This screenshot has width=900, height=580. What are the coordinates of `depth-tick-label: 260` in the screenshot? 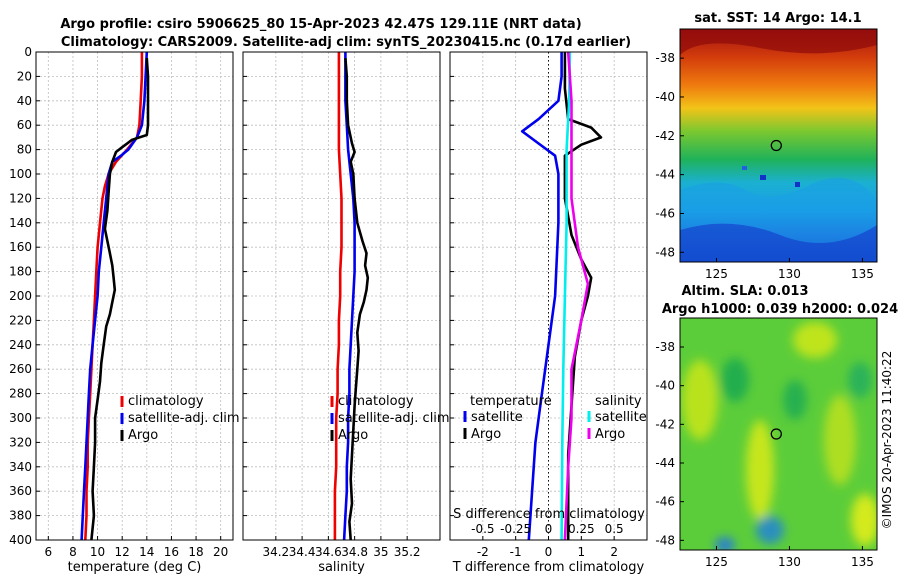 It's located at (20, 369).